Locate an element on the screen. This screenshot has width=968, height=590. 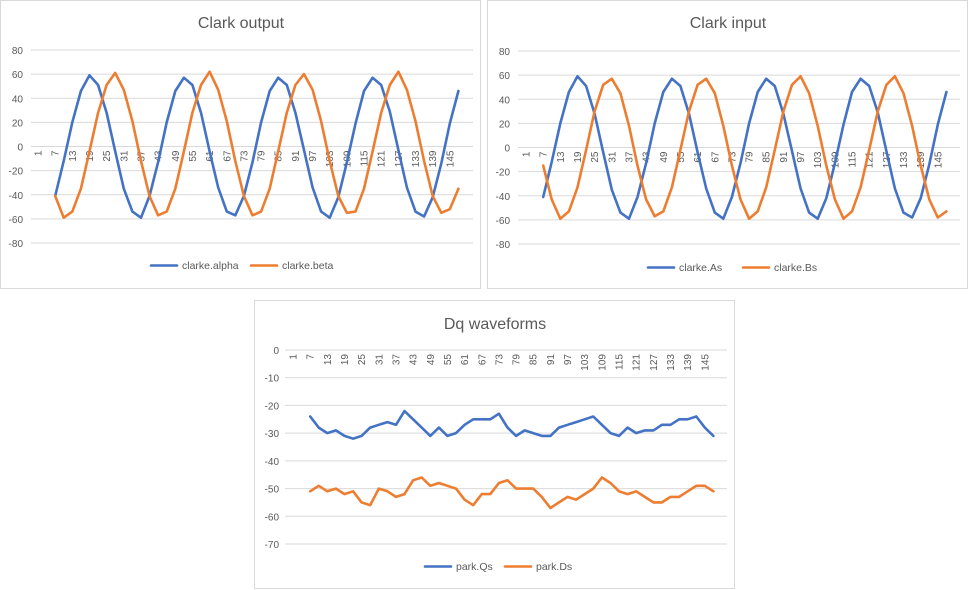
legend-label: clarke.alpha is located at coordinates (210, 266).